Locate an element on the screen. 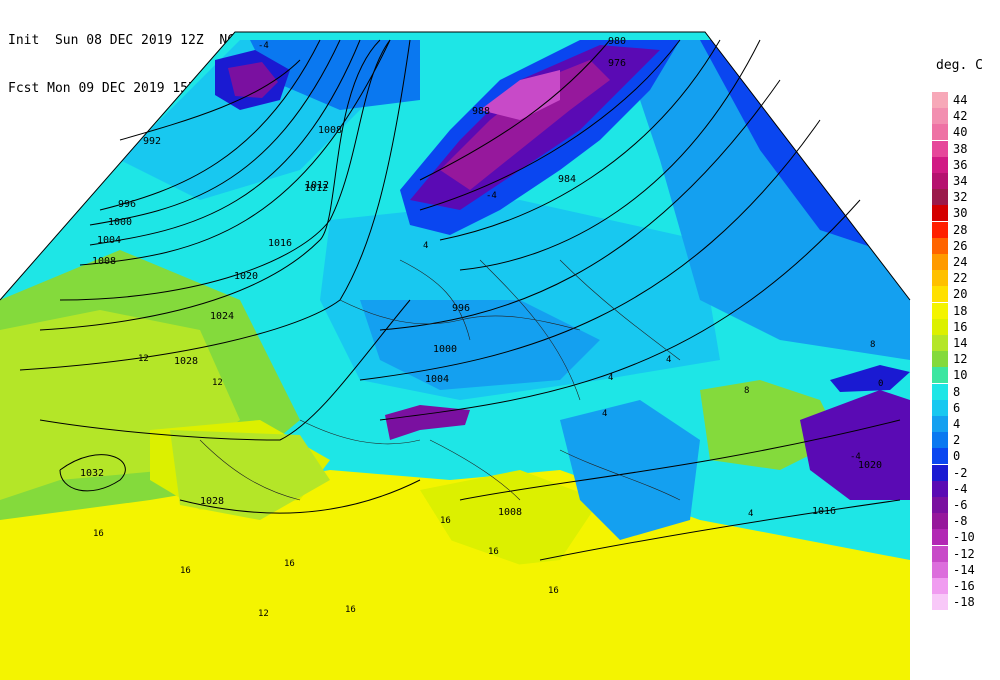 The height and width of the screenshot is (680, 1000). legend-label: -18 is located at coordinates (964, 602).